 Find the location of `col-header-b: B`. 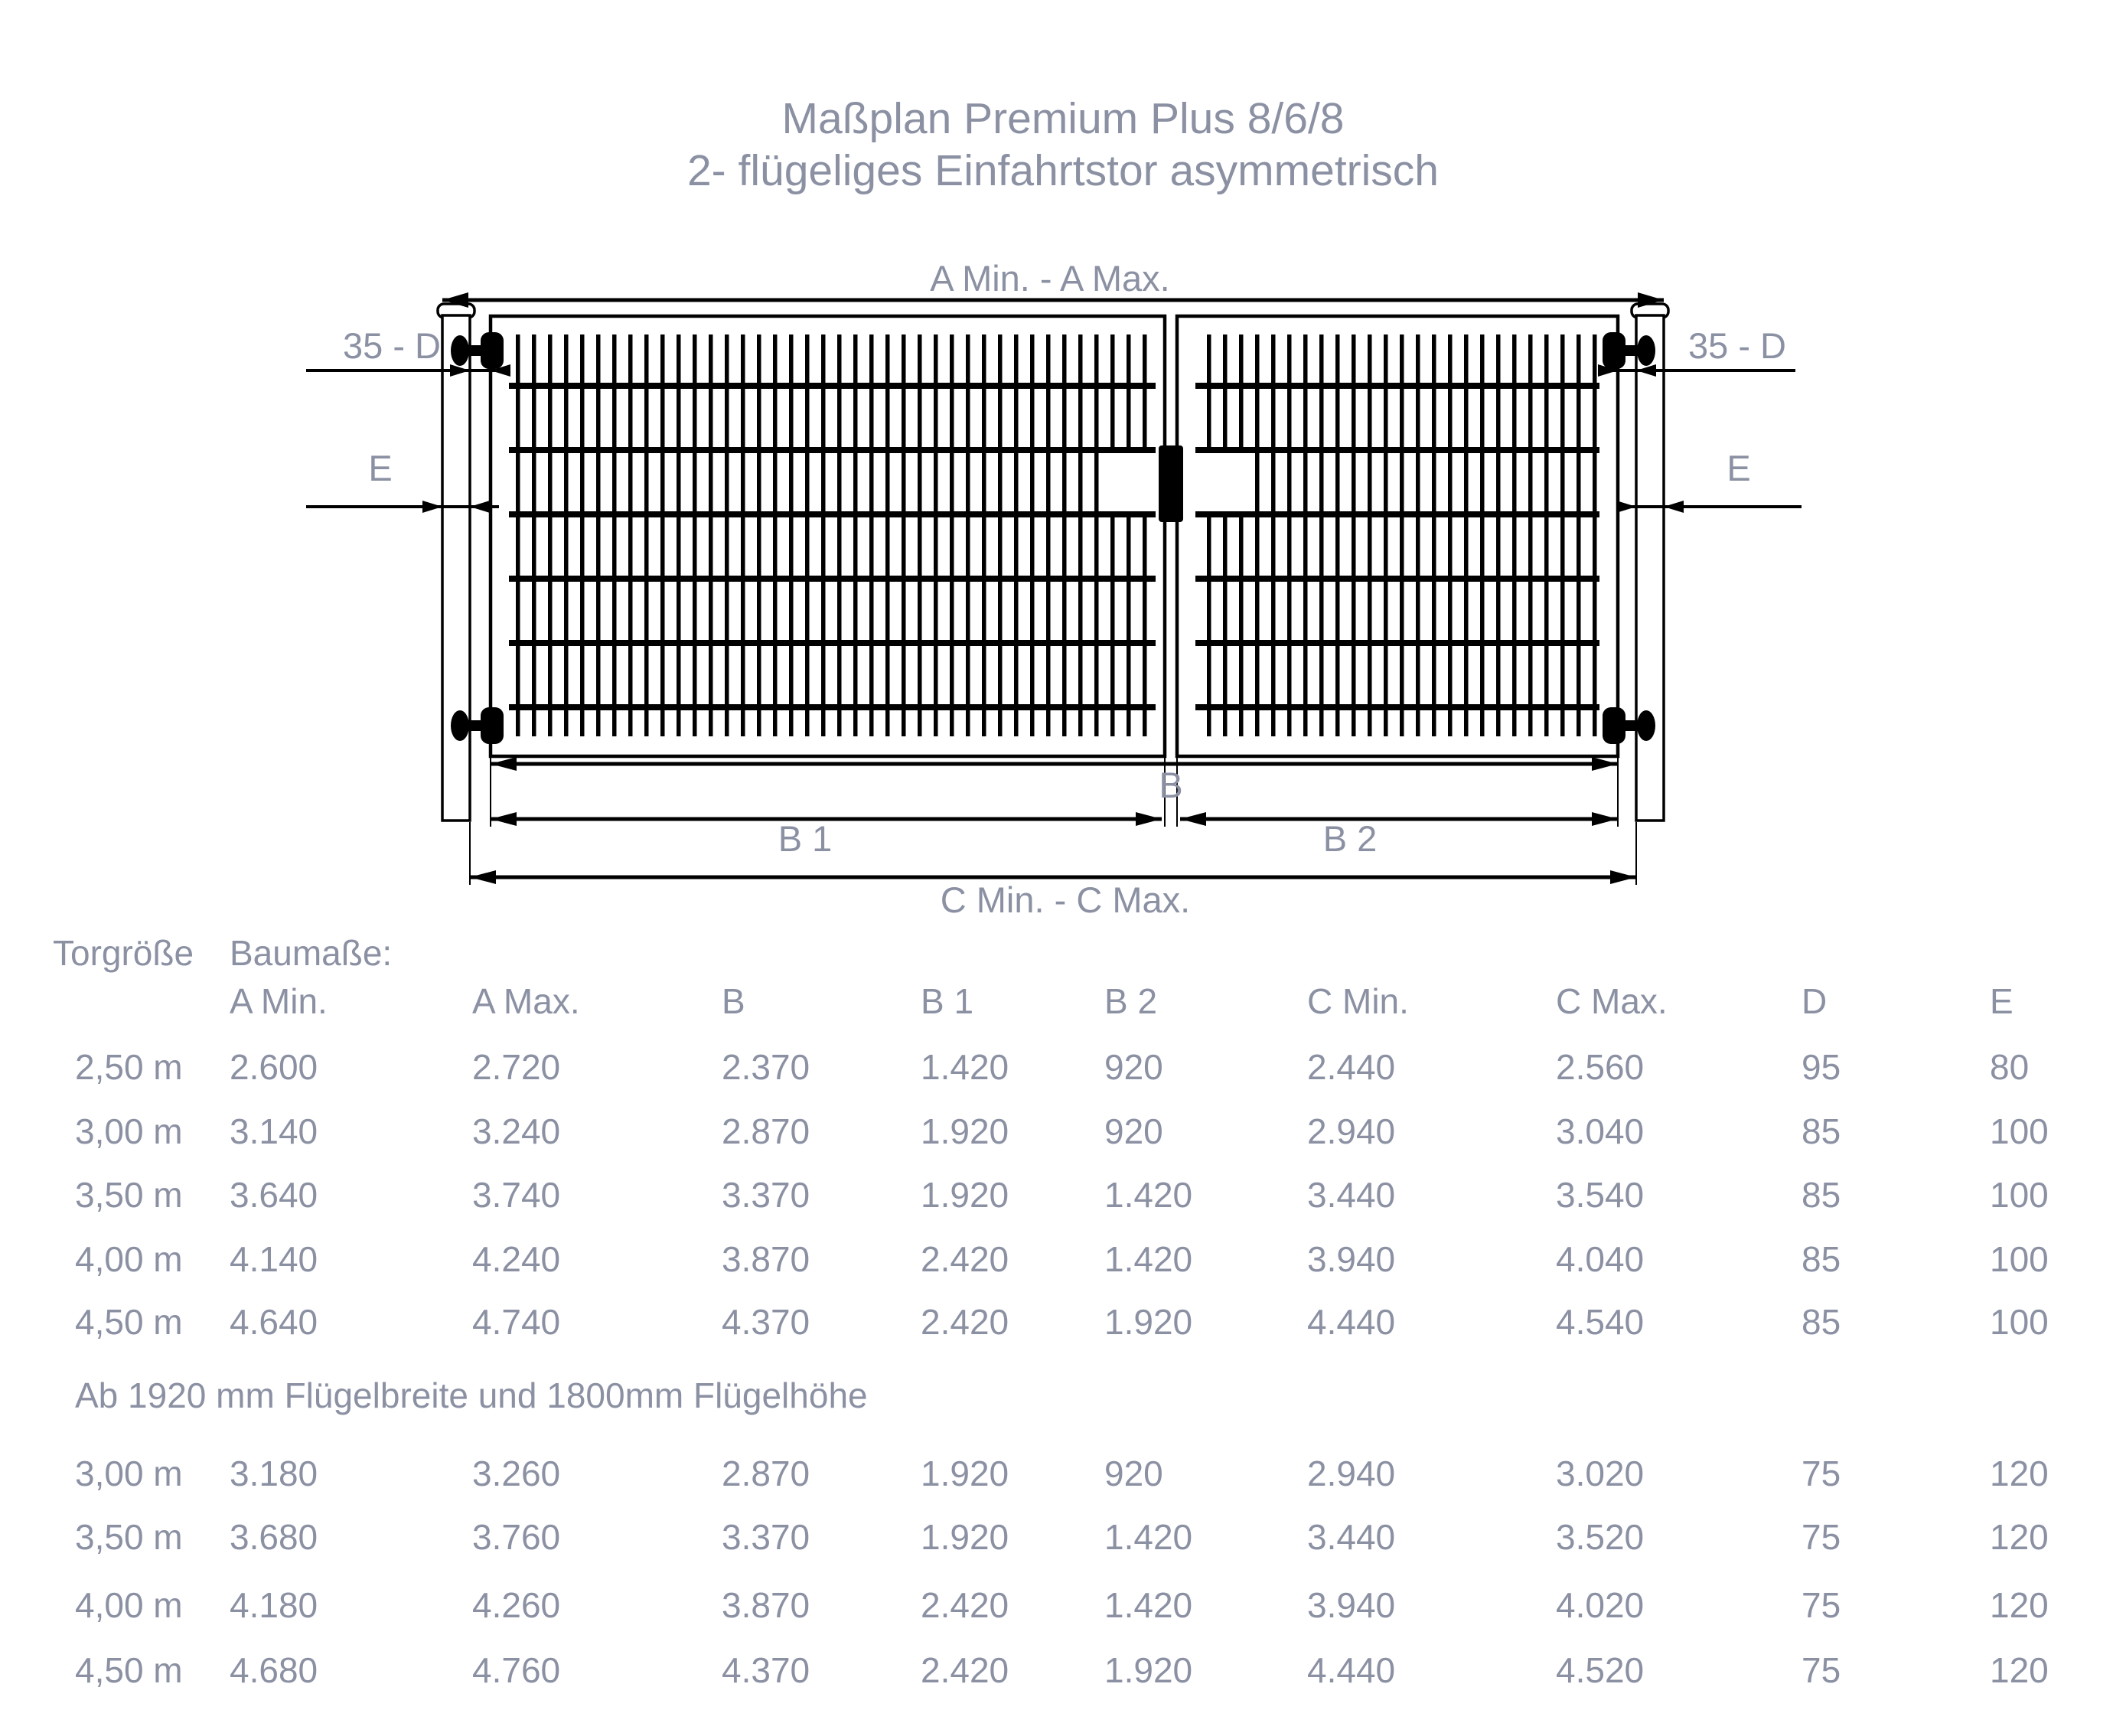

col-header-b: B is located at coordinates (734, 1001).